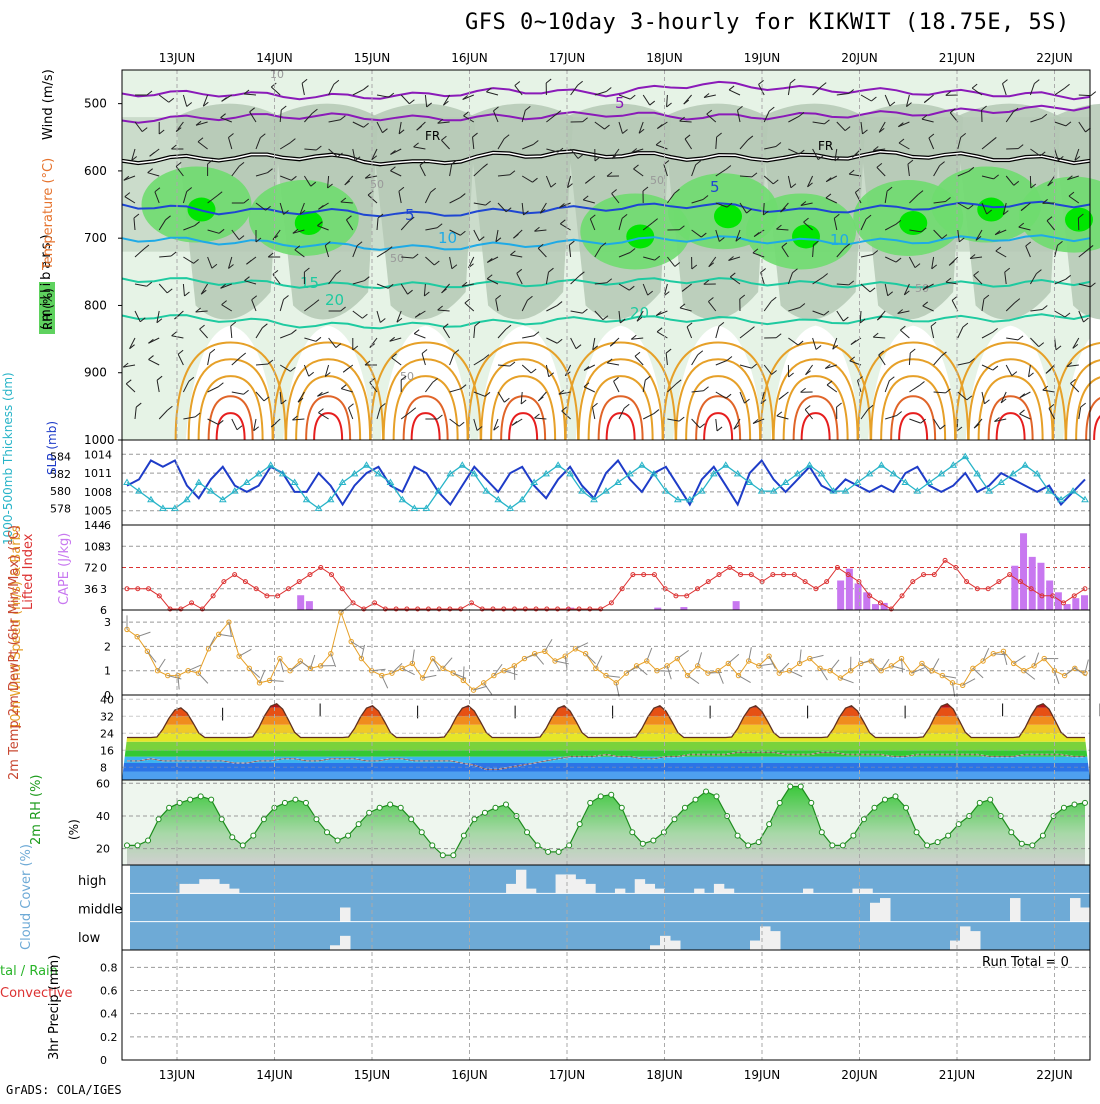 This screenshot has height=1104, width=1100. I want to click on lifted-tick: 3, so click(103, 589).